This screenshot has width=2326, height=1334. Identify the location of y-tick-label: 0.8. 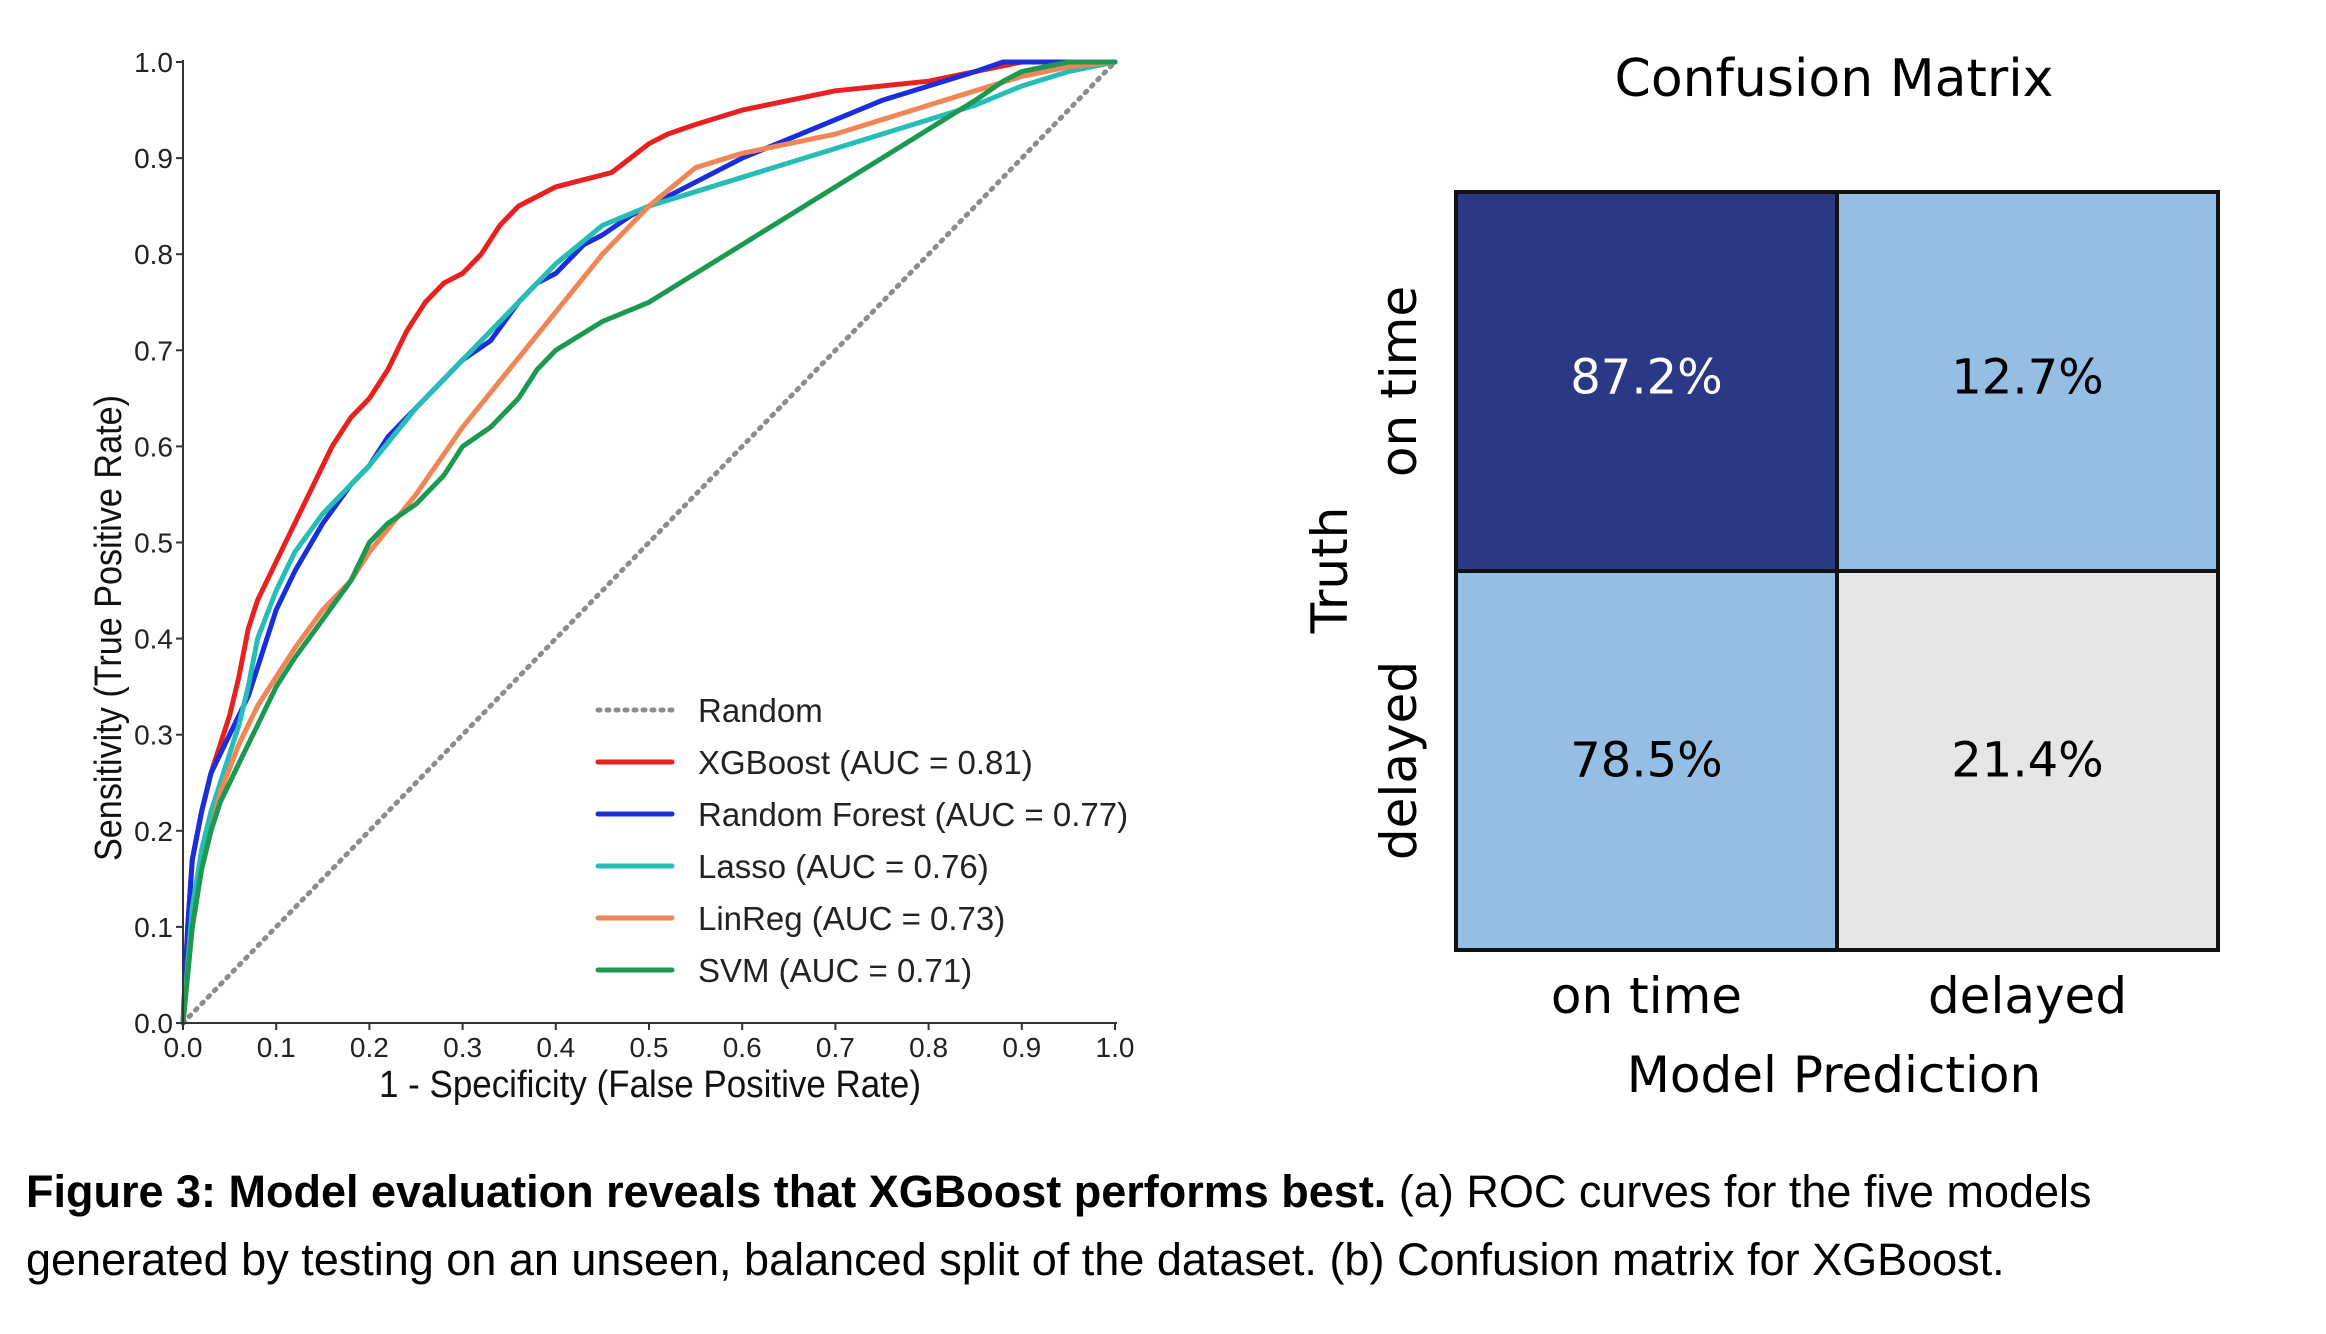
(153, 254).